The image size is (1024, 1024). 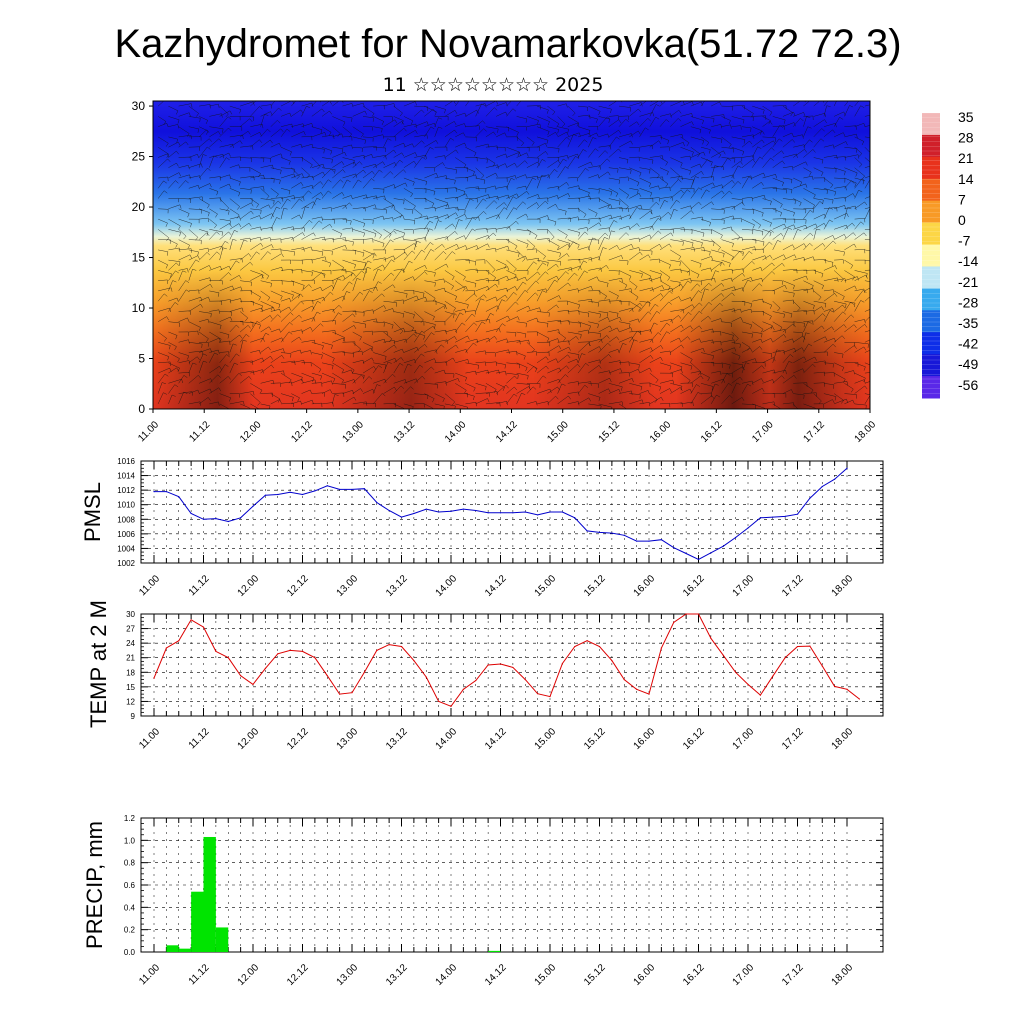 I want to click on x-tick-label: 18.00, so click(x=843, y=739).